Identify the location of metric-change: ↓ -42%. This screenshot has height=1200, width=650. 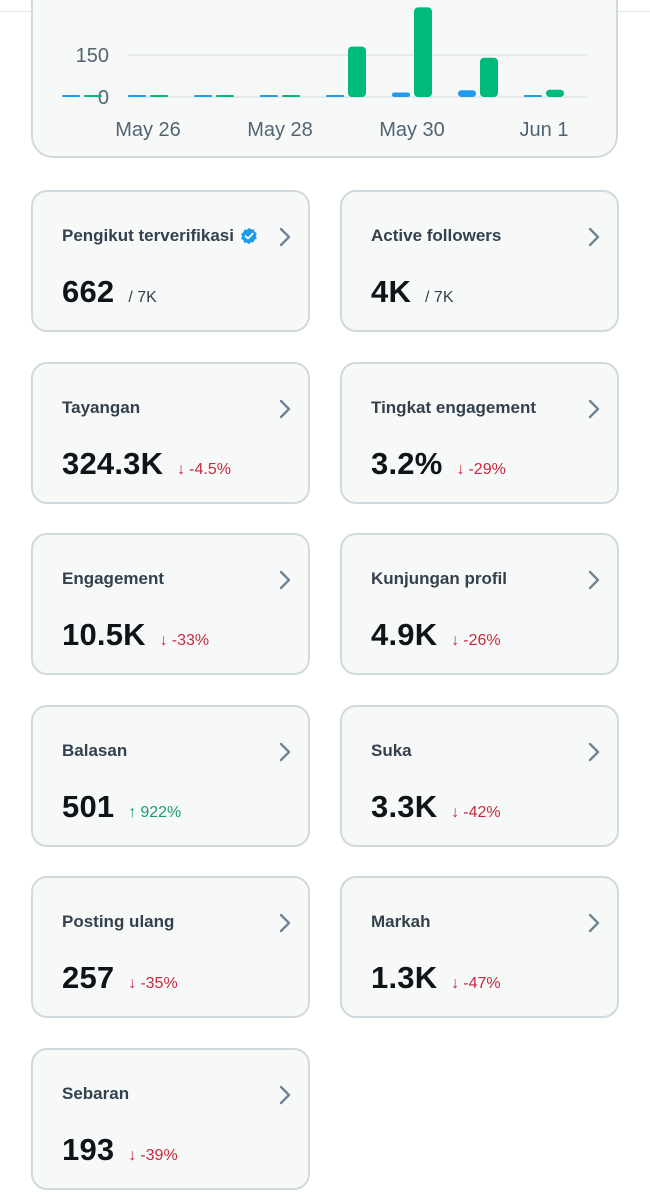
(475, 813).